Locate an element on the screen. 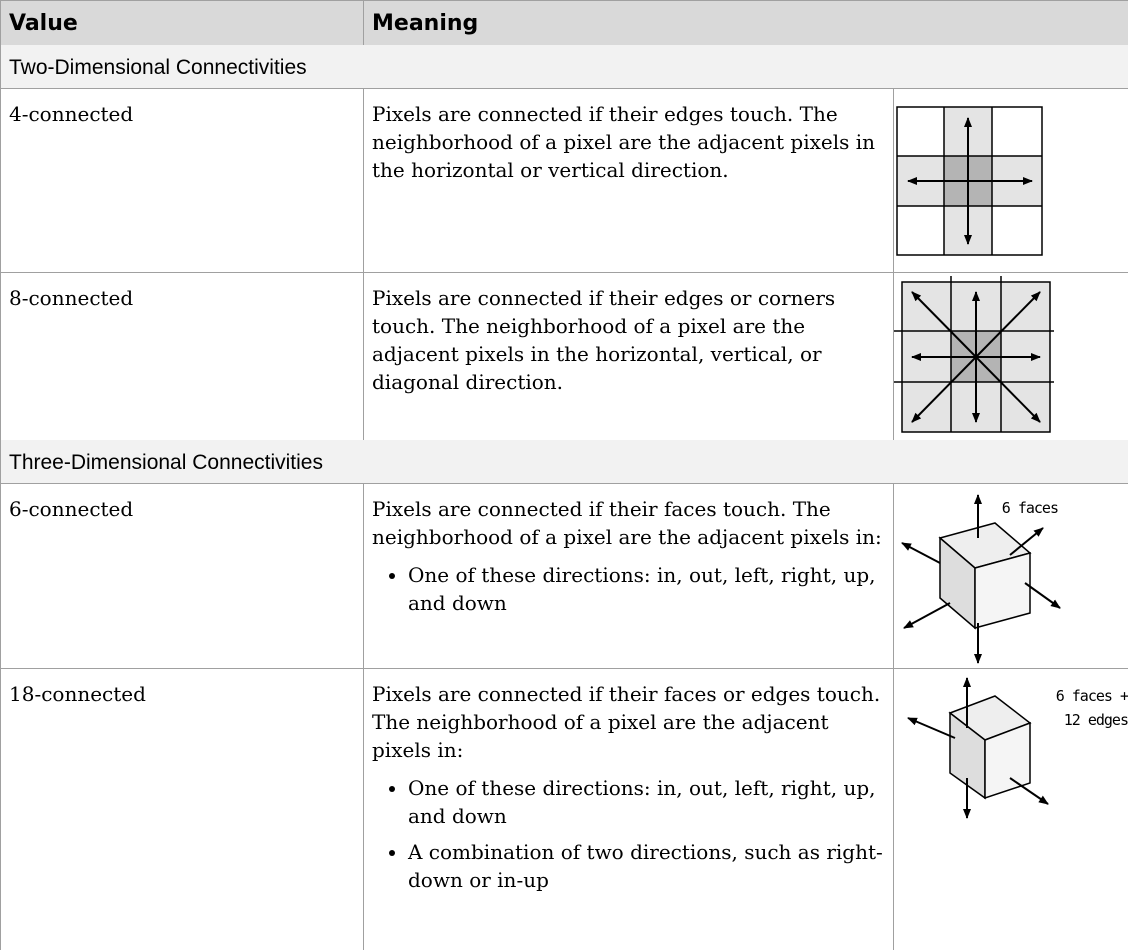 This screenshot has height=950, width=1128. header-cell: Value is located at coordinates (182, 23).